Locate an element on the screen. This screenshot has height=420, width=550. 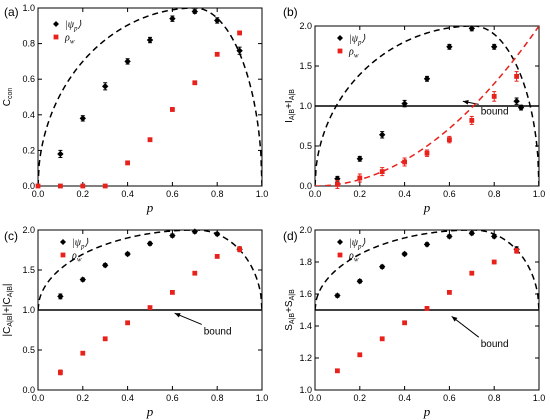
y-axis-label: IA|B+IA|B is located at coordinates (290, 106).